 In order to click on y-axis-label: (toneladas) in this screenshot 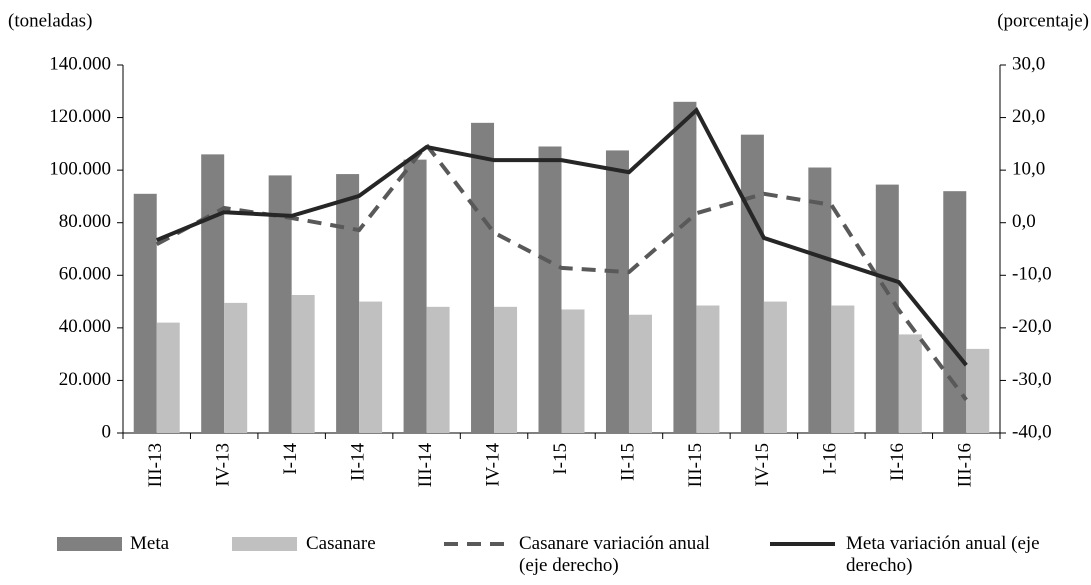, I will do `click(50, 20)`.